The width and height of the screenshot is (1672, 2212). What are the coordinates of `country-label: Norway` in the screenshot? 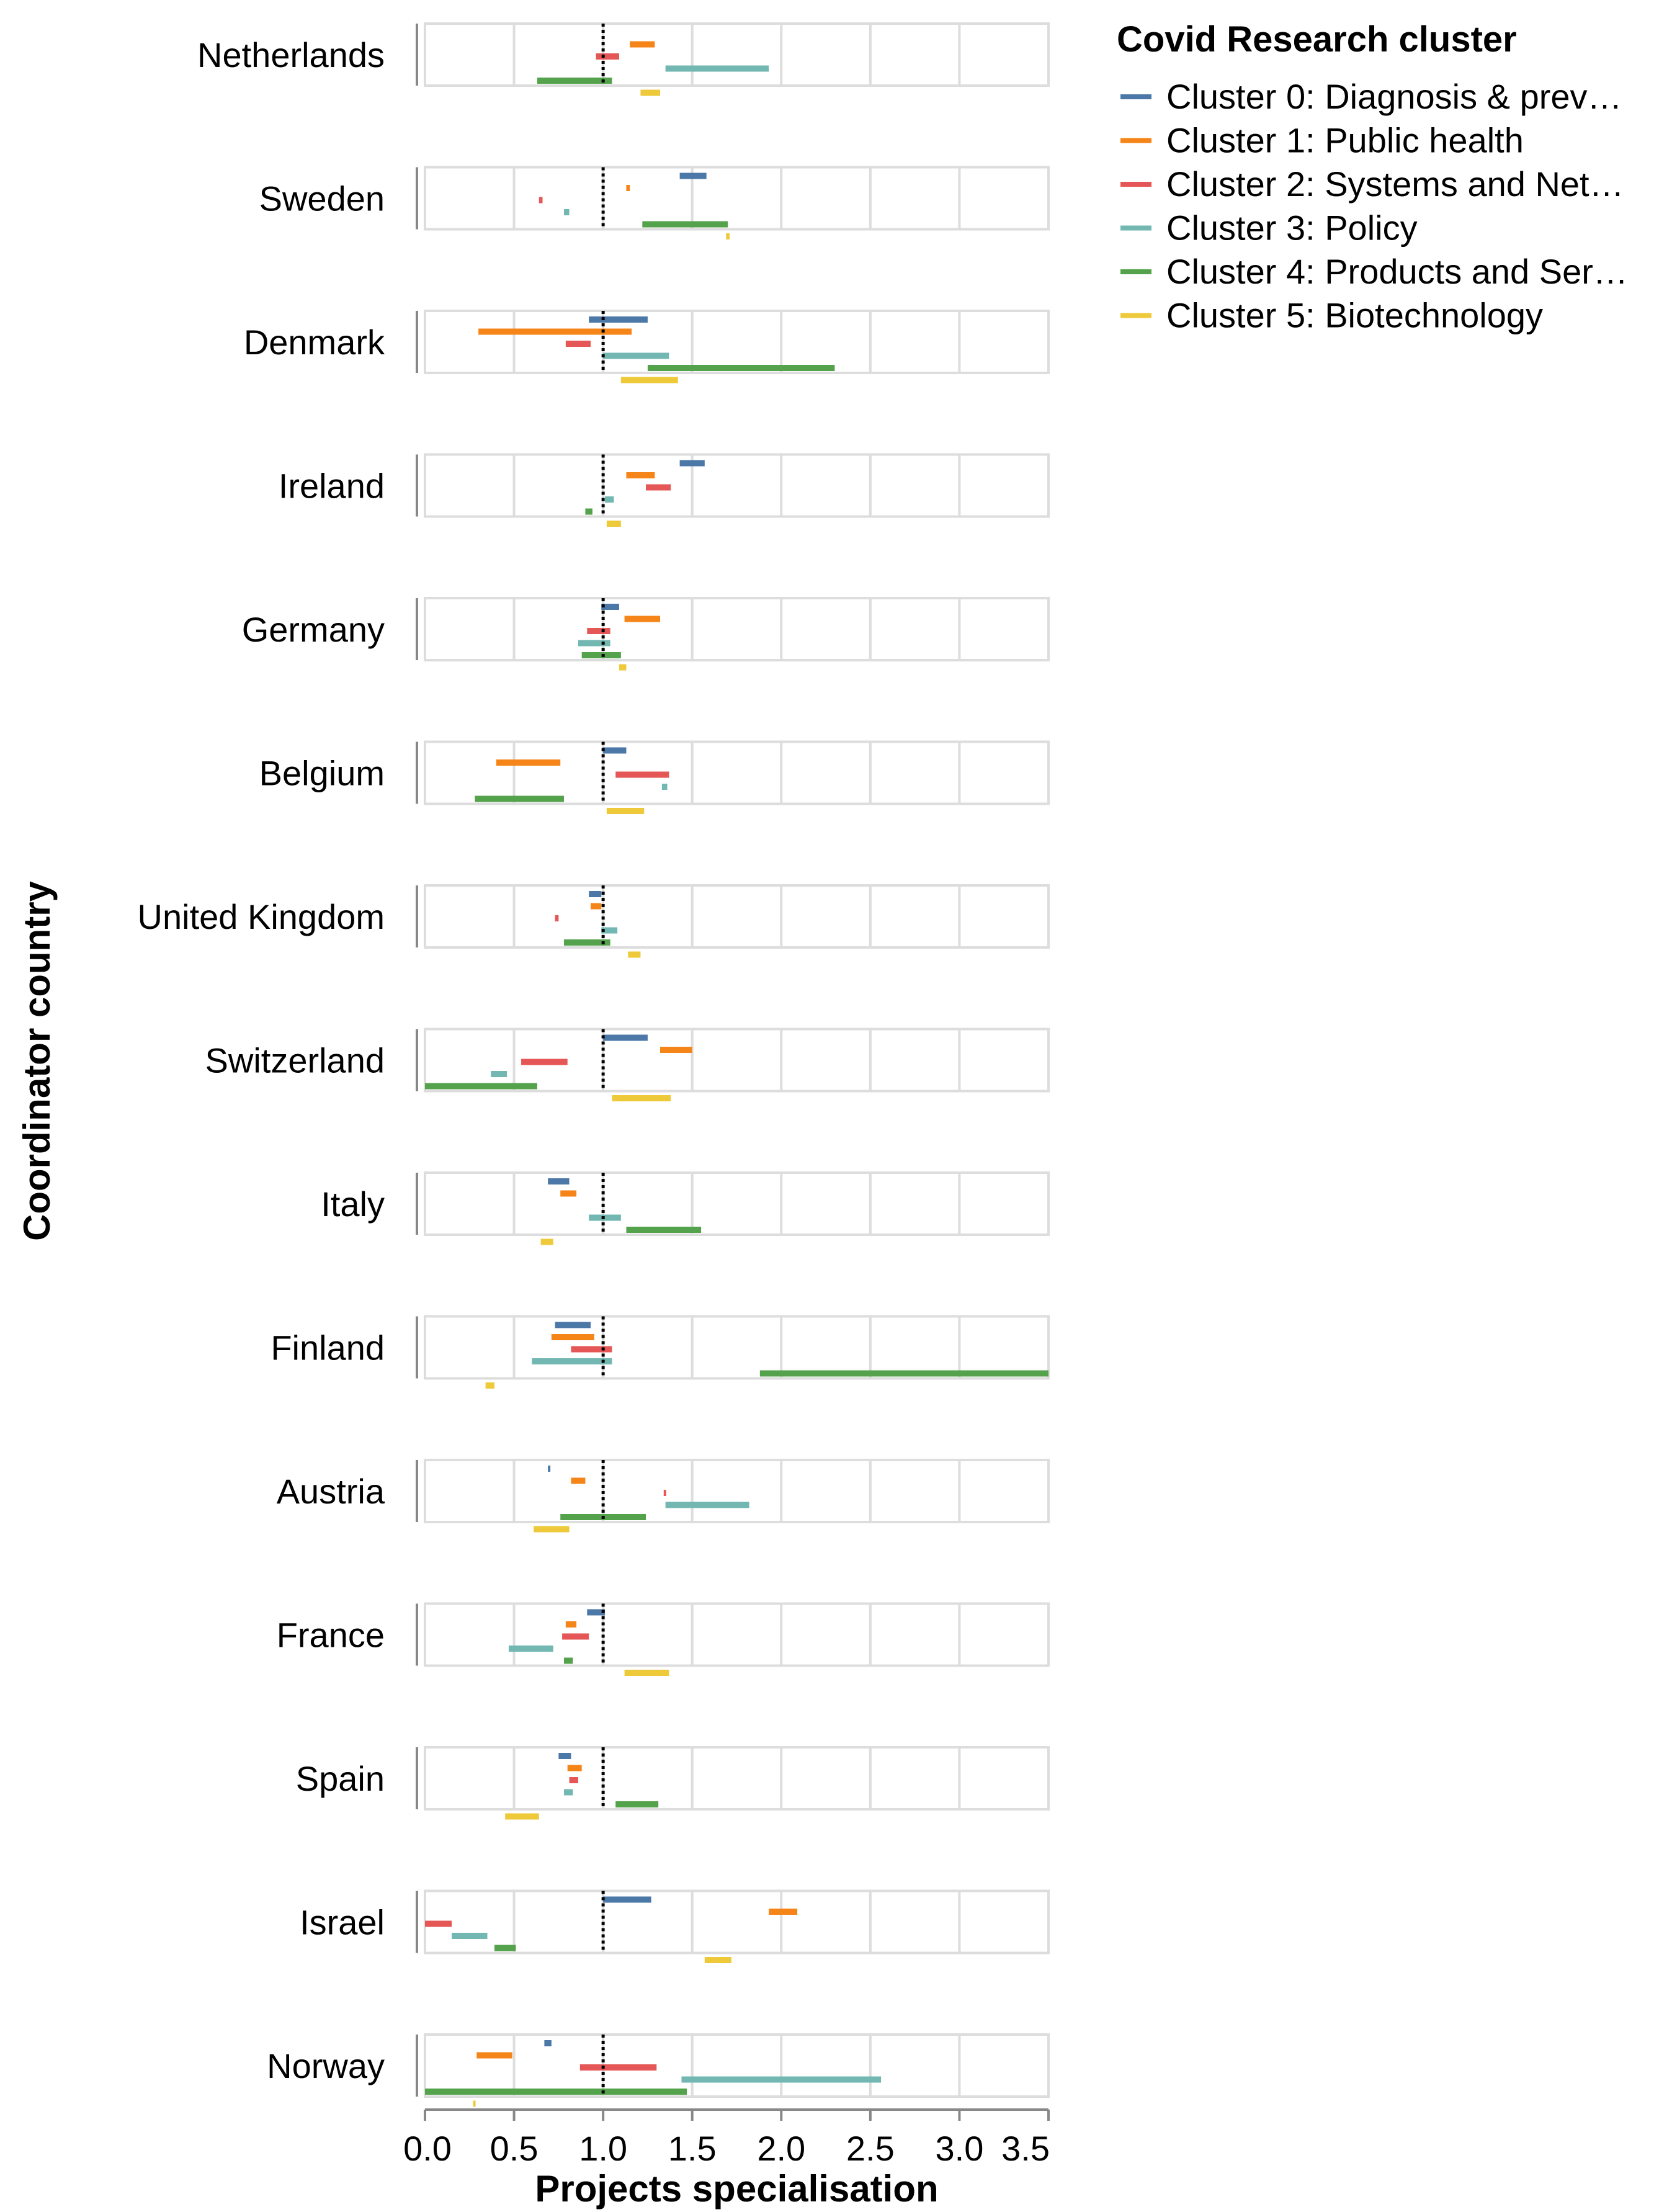 It's located at (326, 2065).